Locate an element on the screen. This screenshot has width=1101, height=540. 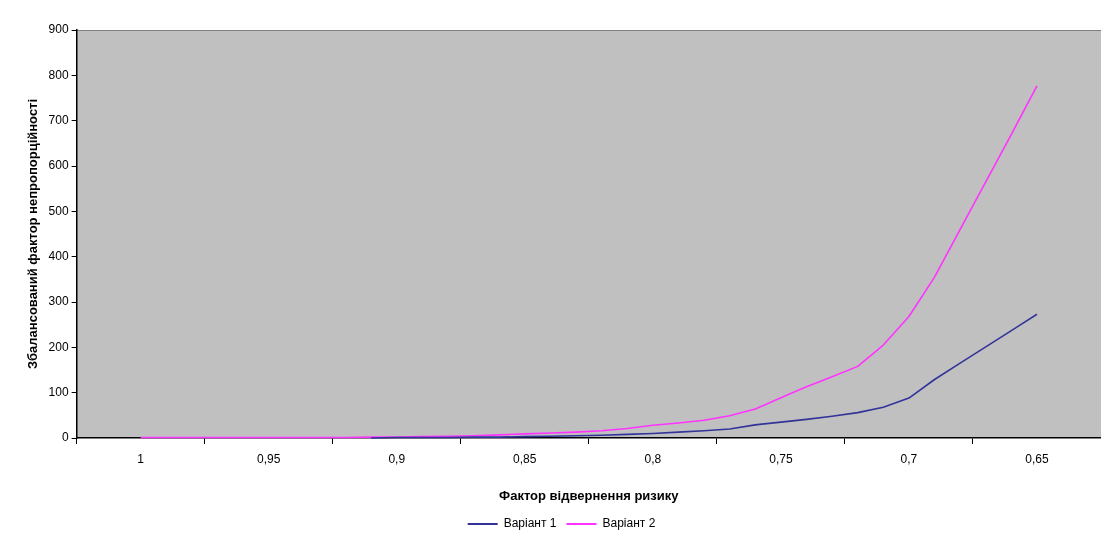
y-tick-label: 0 is located at coordinates (65, 437).